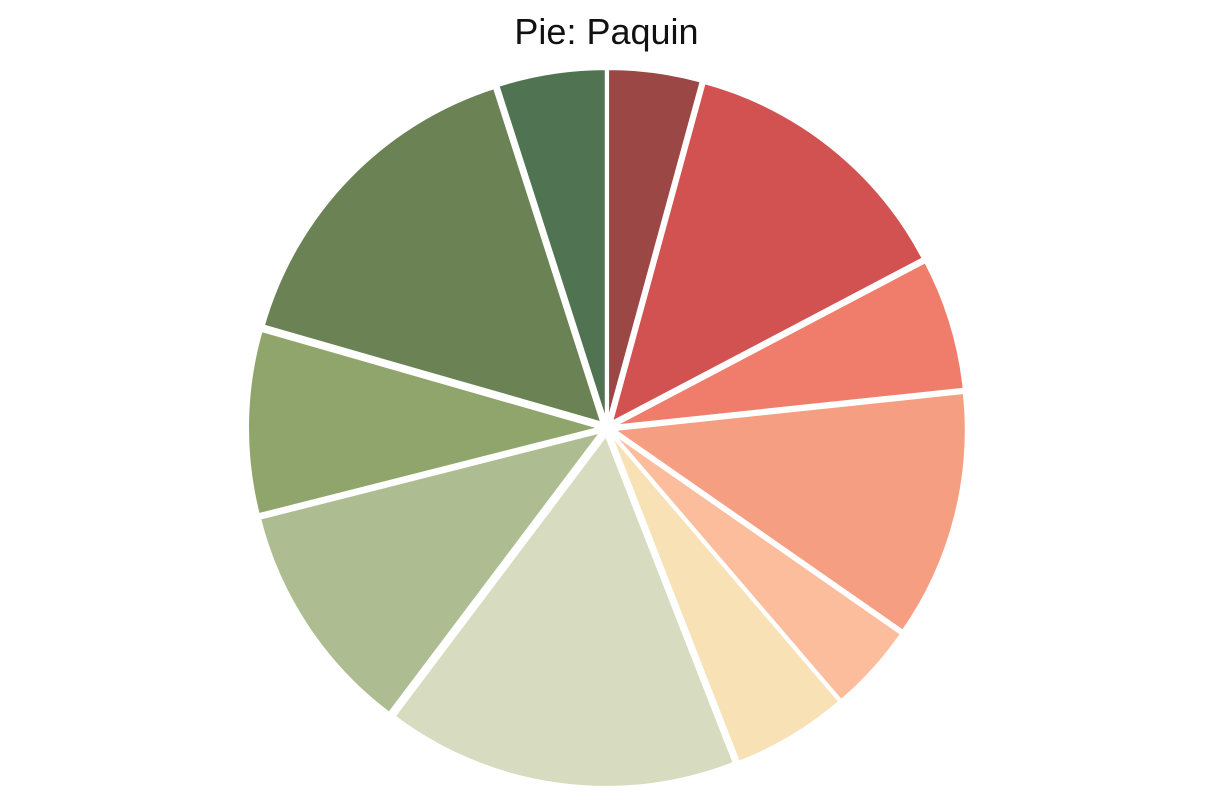  What do you see at coordinates (606, 31) in the screenshot?
I see `chart-title: Pie: Paquin` at bounding box center [606, 31].